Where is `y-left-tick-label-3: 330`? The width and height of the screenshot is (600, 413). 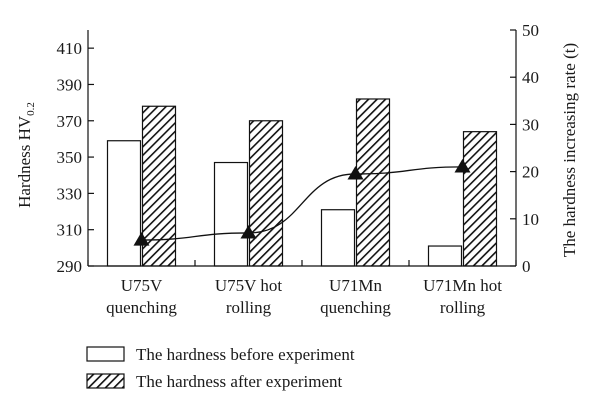 y-left-tick-label-3: 330 is located at coordinates (70, 193).